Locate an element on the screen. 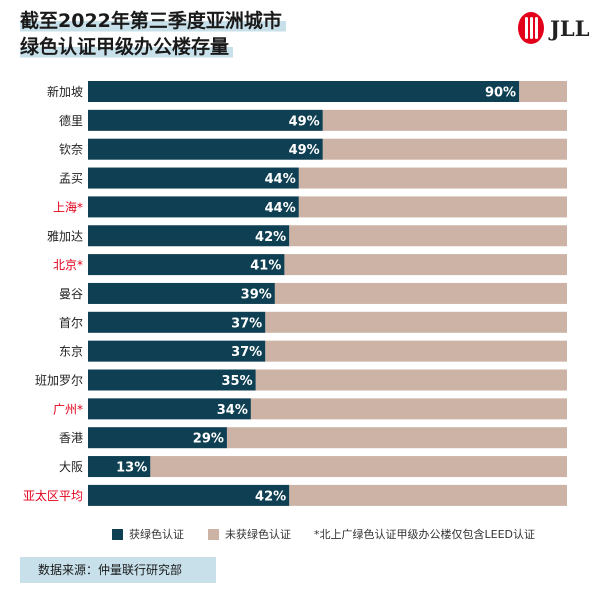  legend-swatch-certified is located at coordinates (117, 534).